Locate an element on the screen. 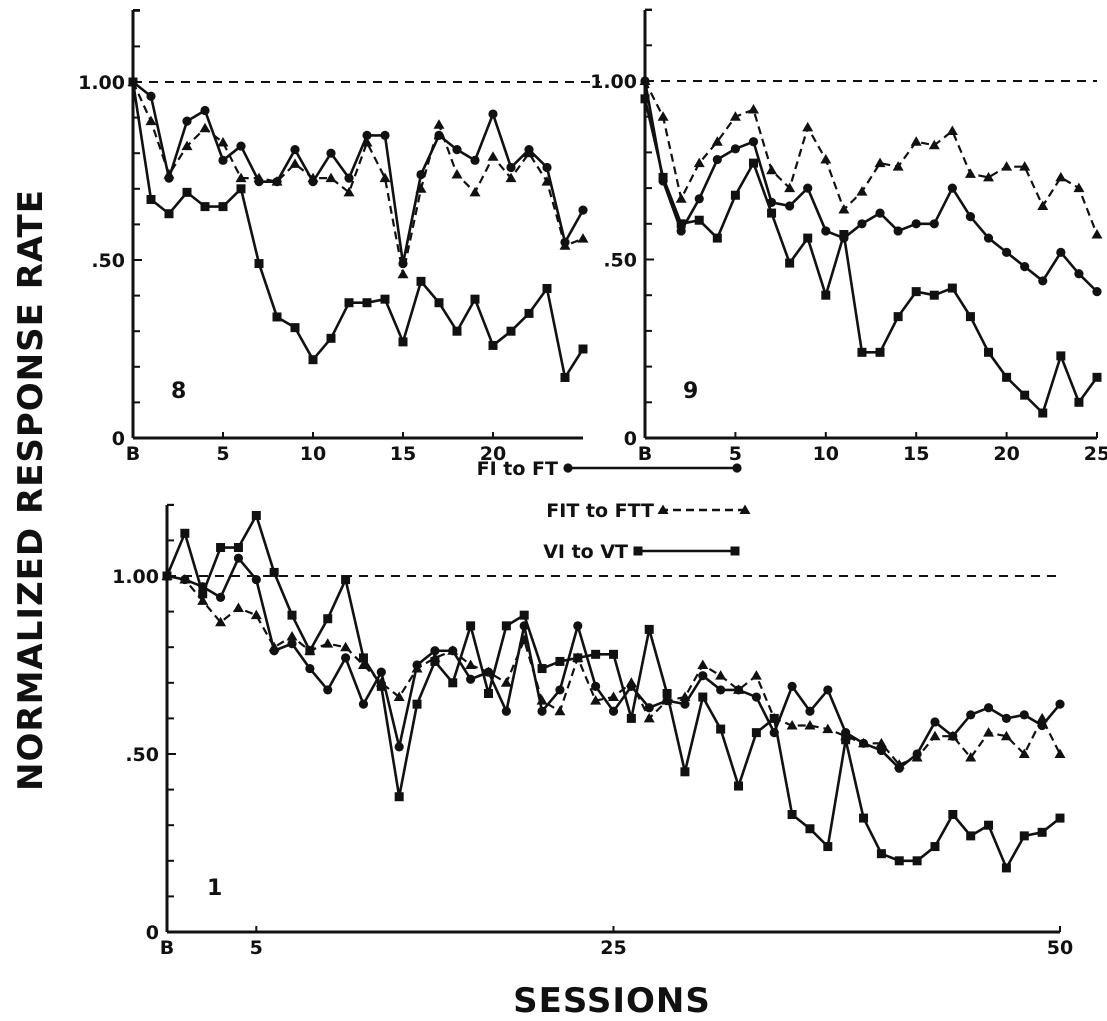 The width and height of the screenshot is (1107, 1021). x-tick-label: 50 is located at coordinates (1060, 948).